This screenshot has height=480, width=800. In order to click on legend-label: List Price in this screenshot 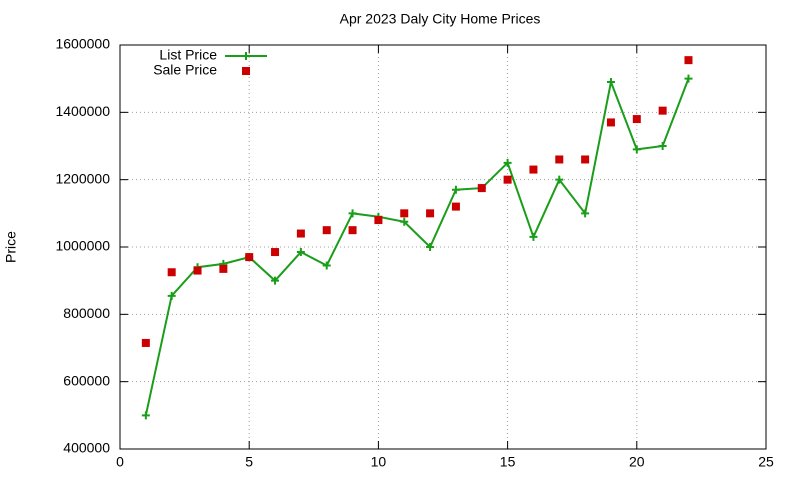, I will do `click(188, 55)`.